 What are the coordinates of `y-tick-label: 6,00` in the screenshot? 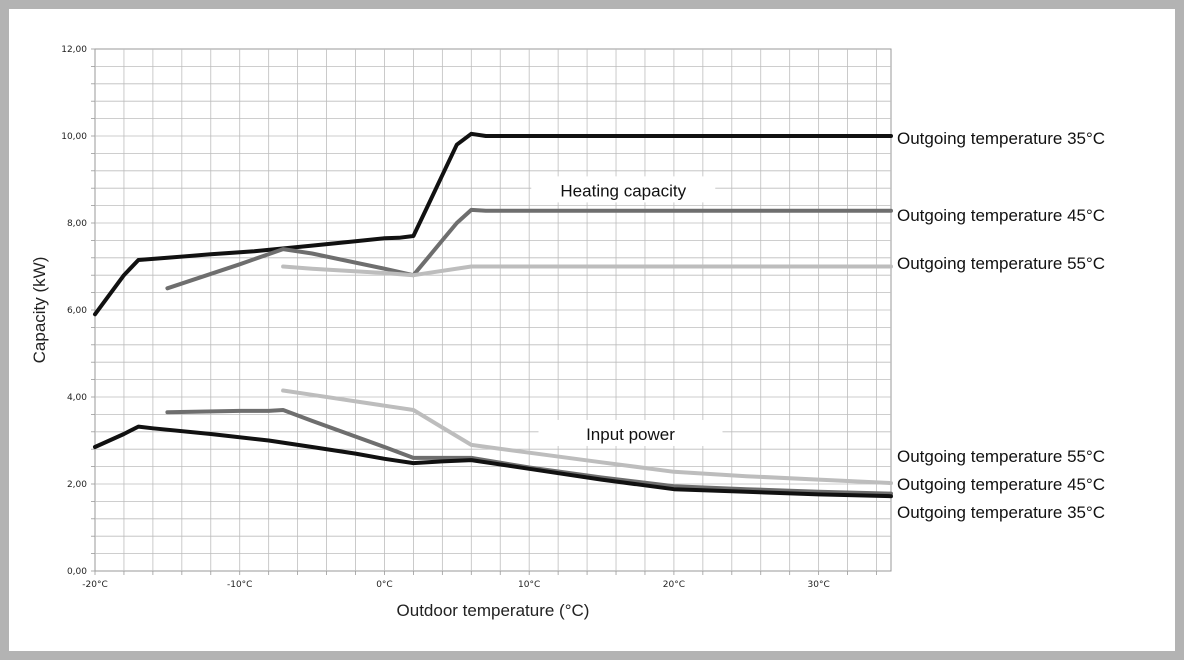 It's located at (77, 311).